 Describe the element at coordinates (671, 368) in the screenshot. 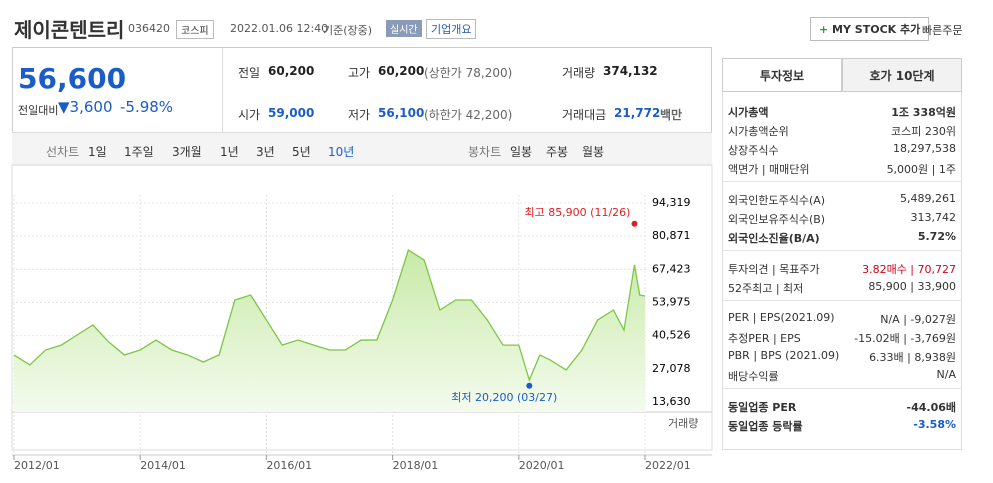

I see `y-tick-label: 27,078` at that location.